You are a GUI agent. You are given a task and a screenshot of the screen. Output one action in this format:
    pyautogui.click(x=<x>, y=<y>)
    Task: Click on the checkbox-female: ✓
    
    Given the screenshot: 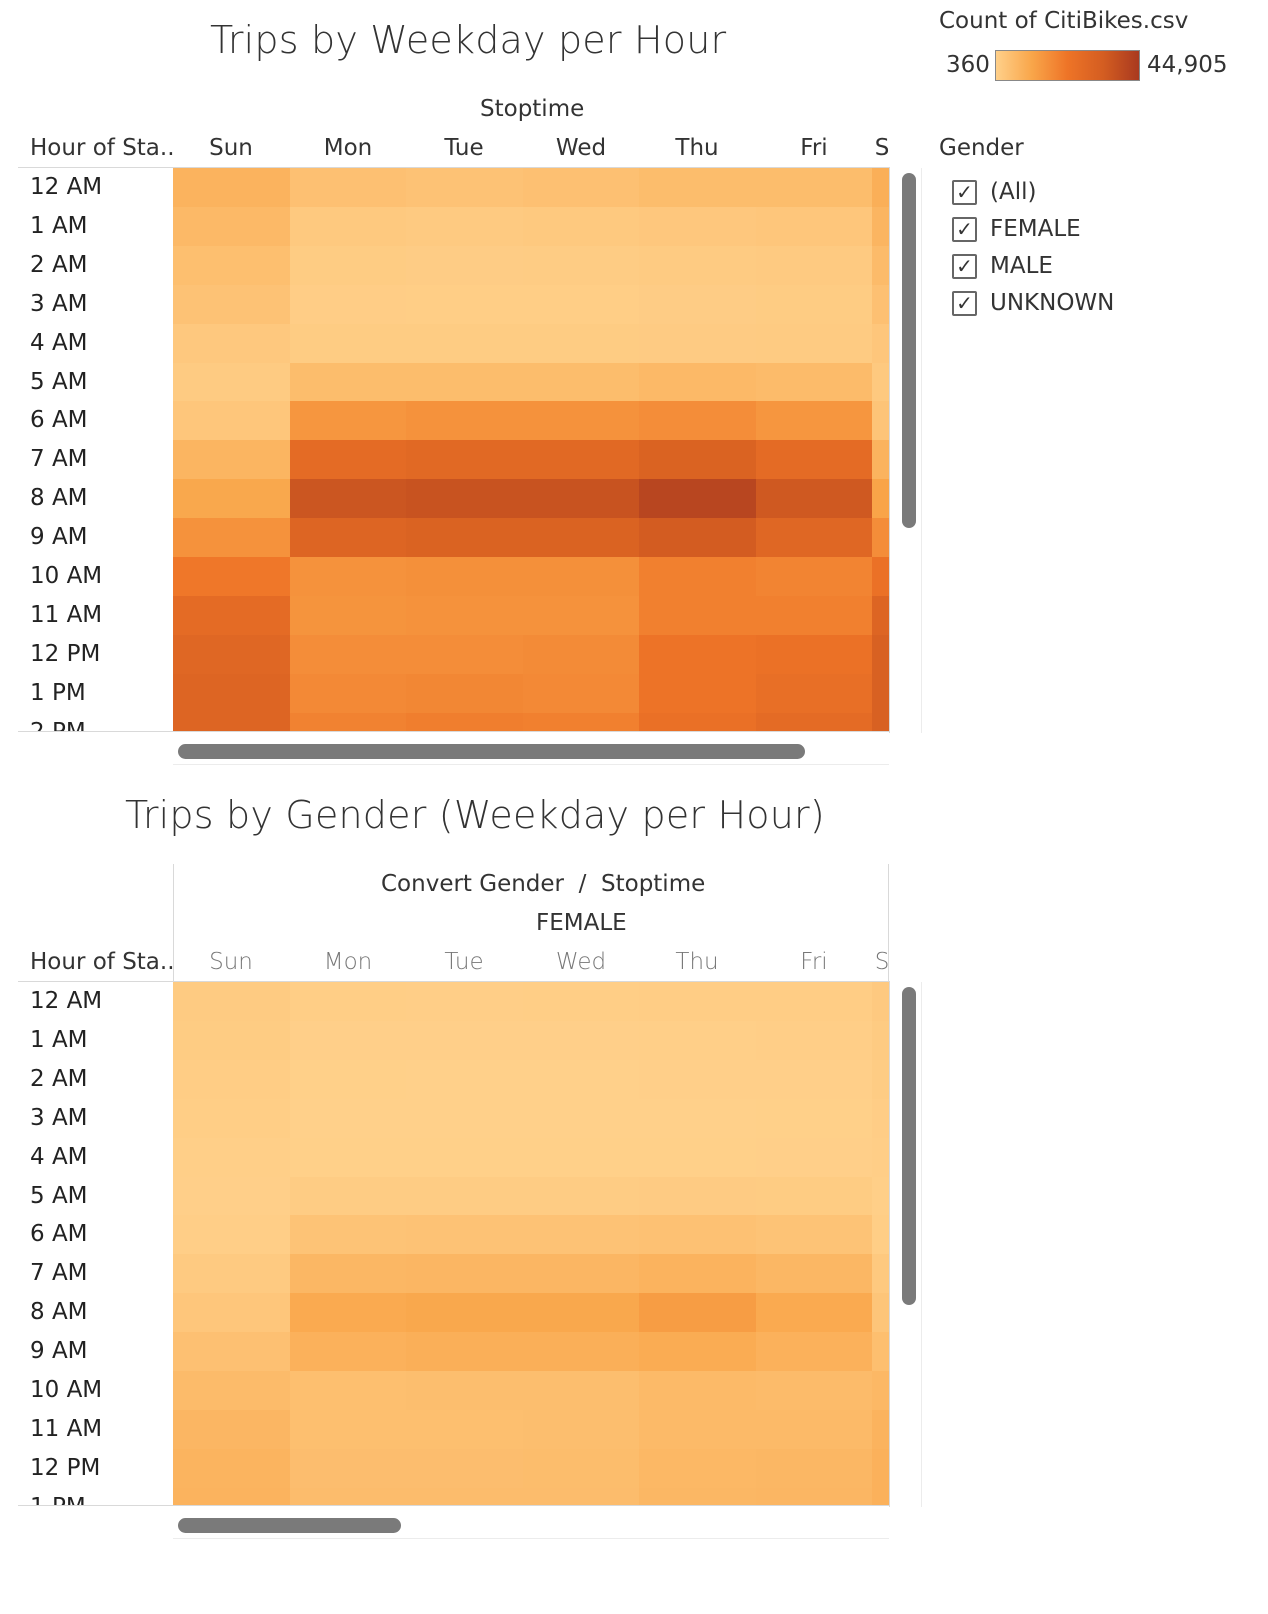 What is the action you would take?
    pyautogui.click(x=964, y=229)
    